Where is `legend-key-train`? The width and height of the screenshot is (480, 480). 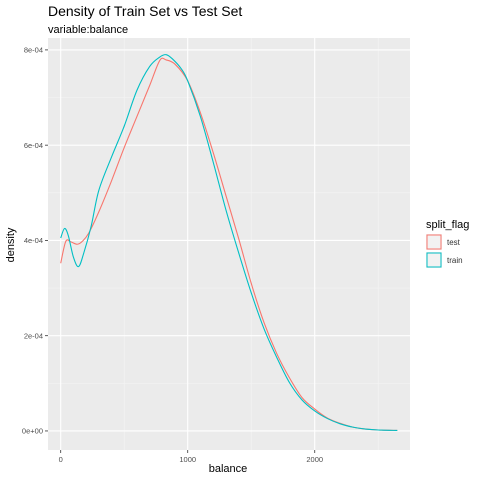
legend-key-train is located at coordinates (434, 260).